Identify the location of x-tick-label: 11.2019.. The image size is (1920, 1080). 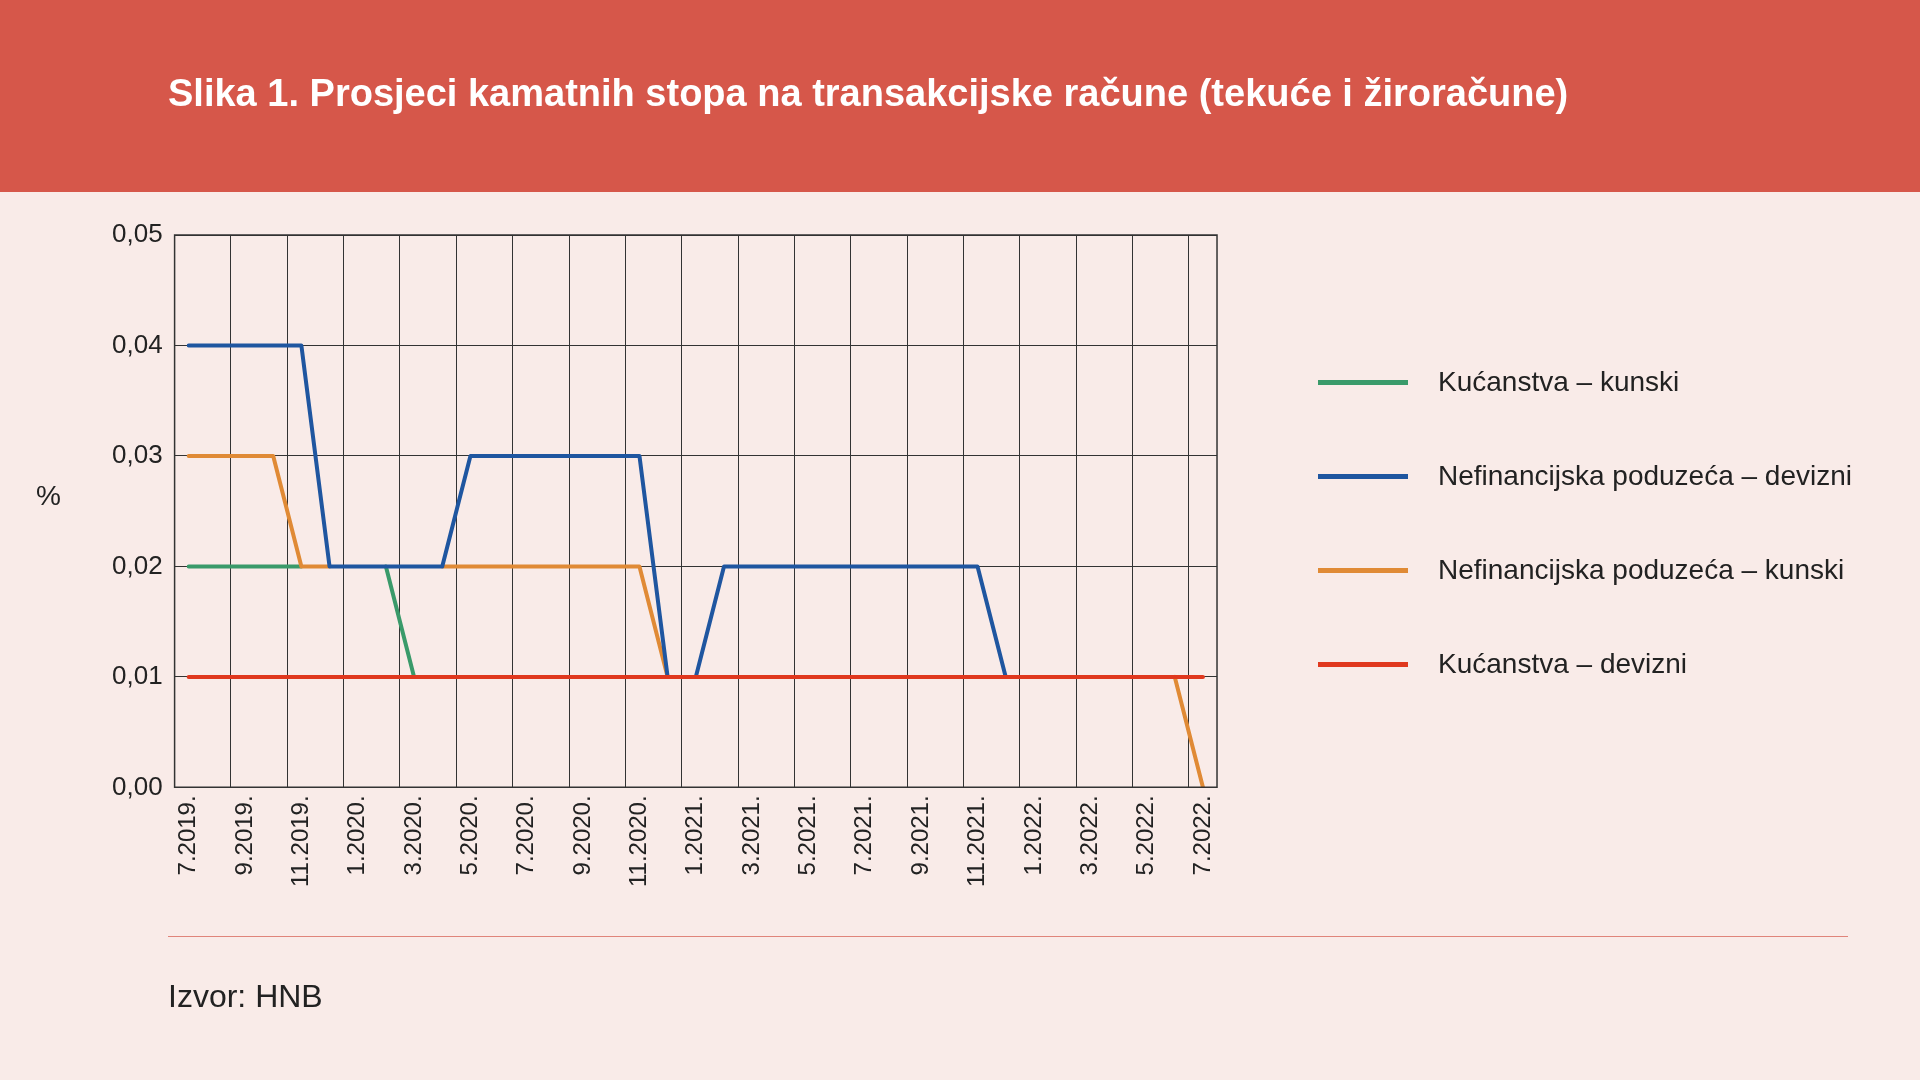
(300, 841).